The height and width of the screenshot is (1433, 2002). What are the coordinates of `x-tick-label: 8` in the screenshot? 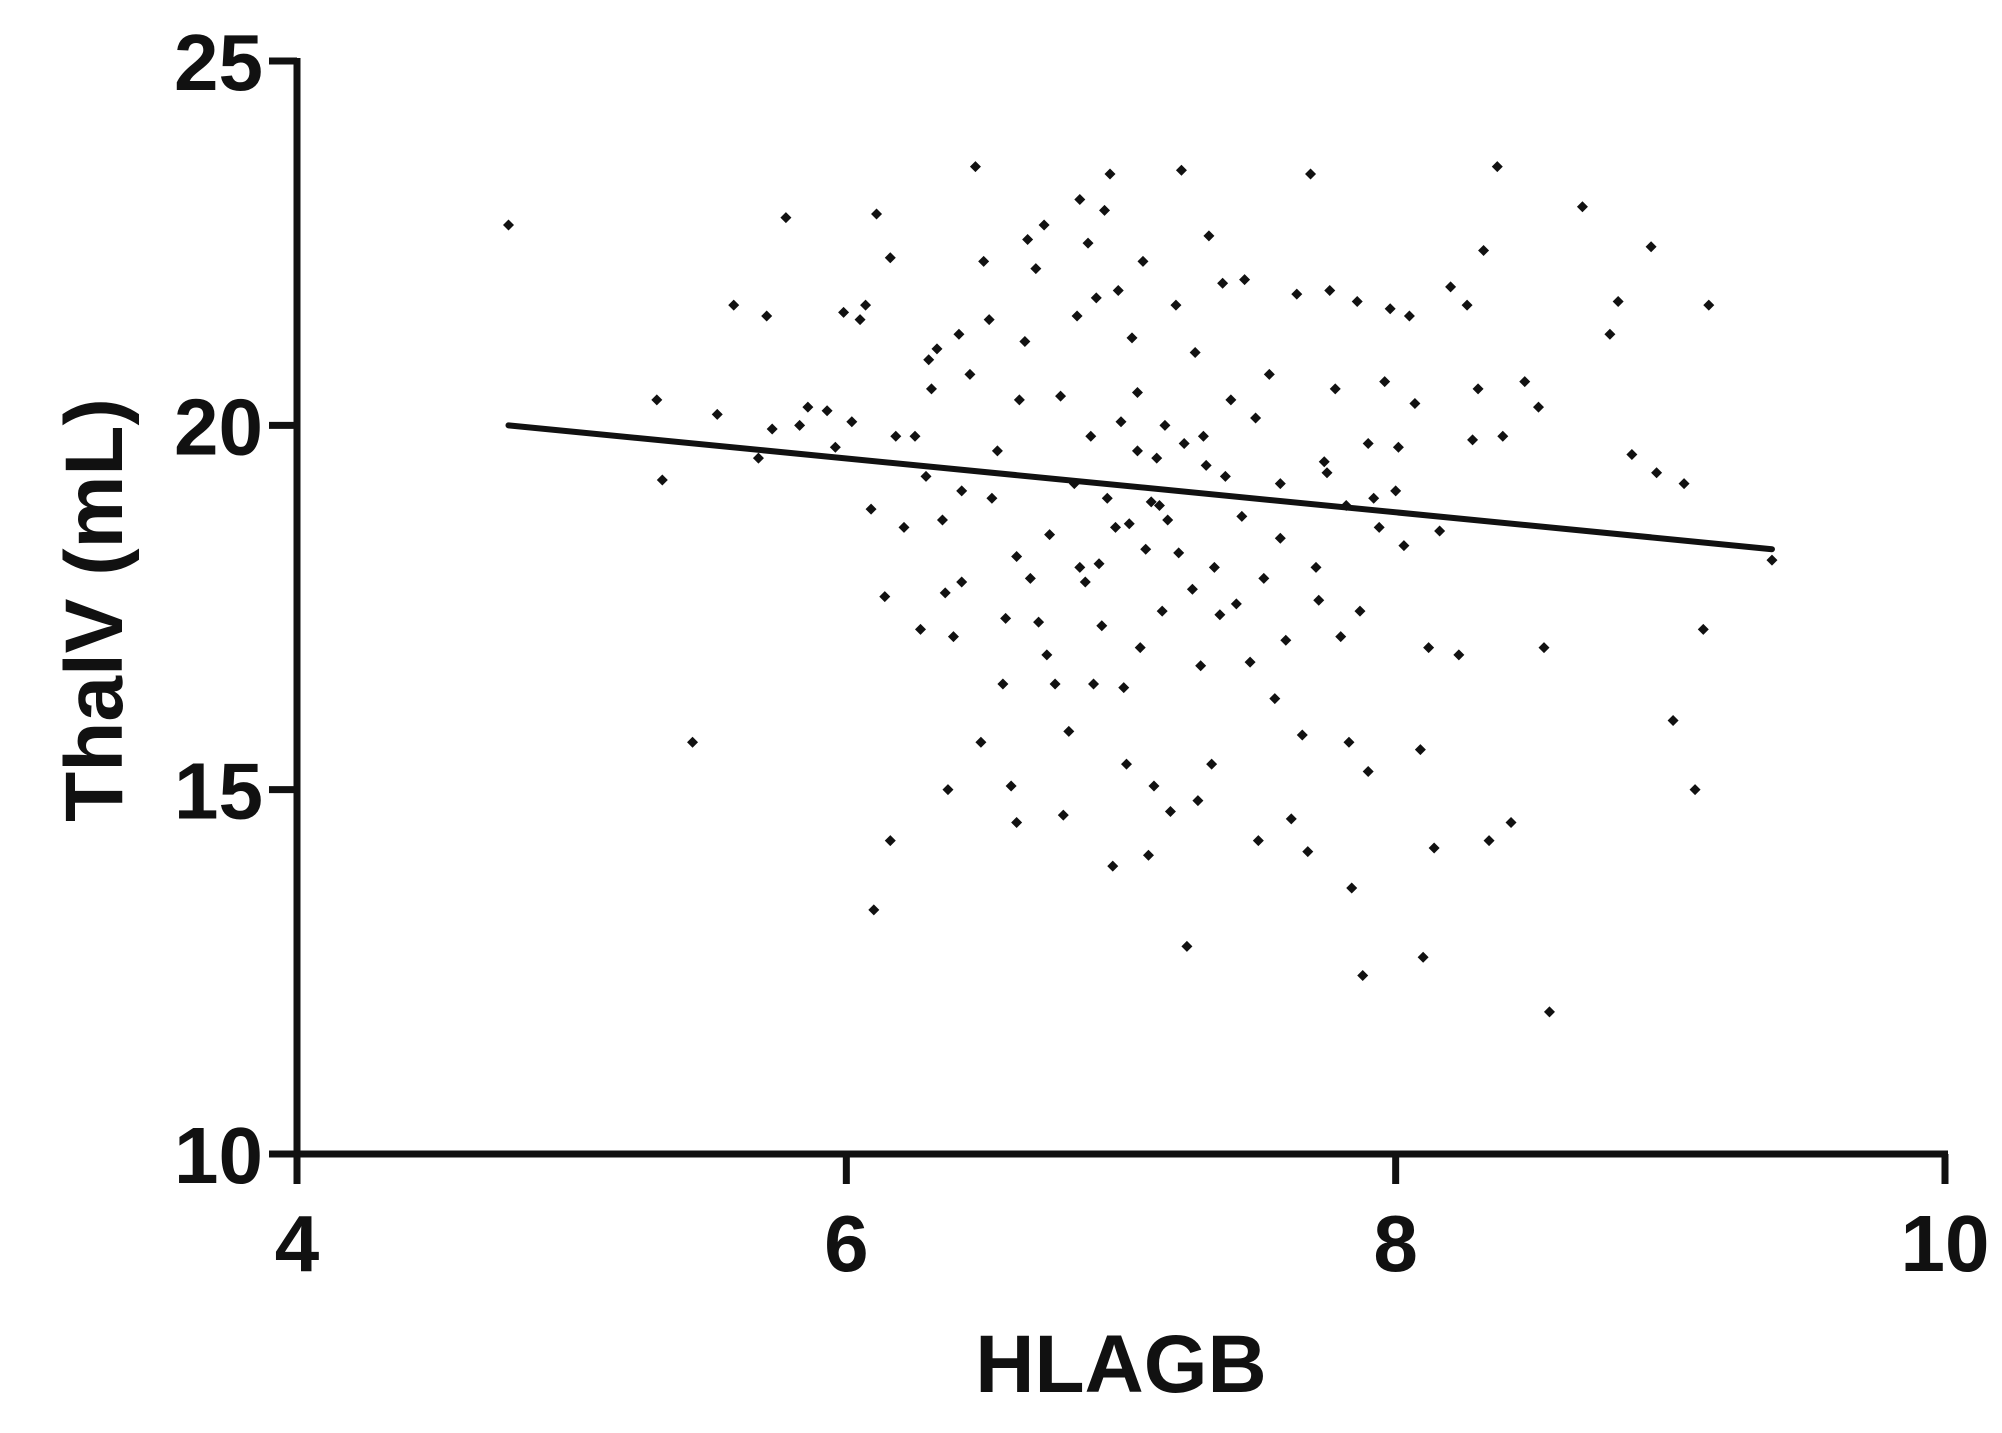 It's located at (1395, 1243).